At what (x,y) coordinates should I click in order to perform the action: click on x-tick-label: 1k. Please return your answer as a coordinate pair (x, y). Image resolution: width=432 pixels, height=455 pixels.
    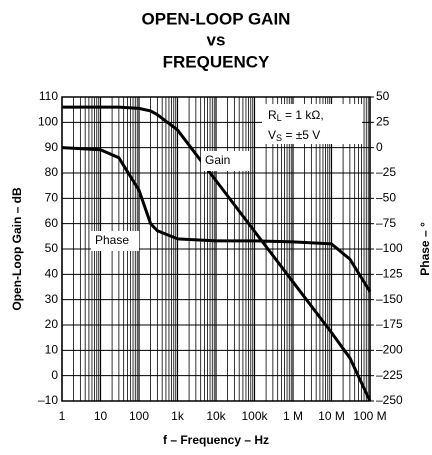
    Looking at the image, I should click on (178, 416).